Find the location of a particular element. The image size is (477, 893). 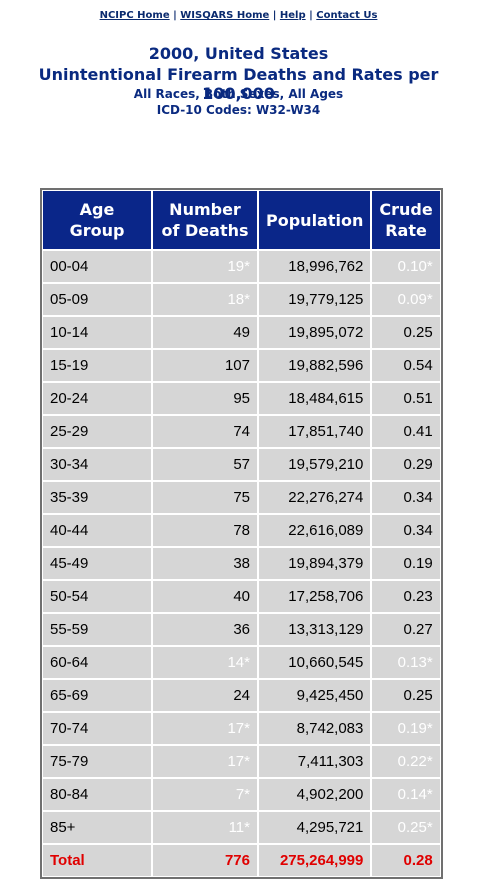

table-cell: 8,742,083 is located at coordinates (315, 728).